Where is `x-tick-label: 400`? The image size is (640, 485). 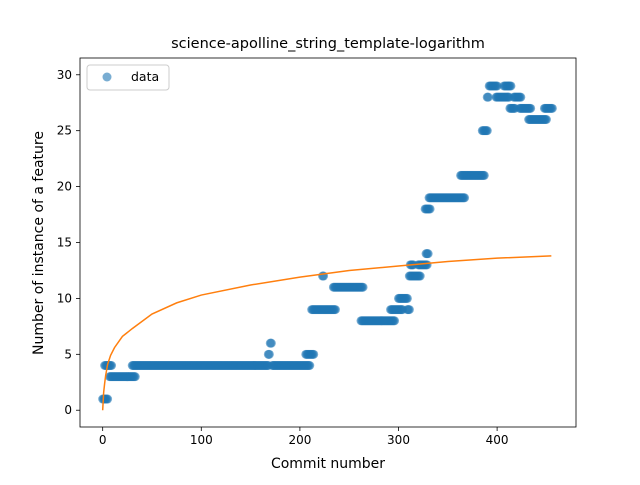 x-tick-label: 400 is located at coordinates (497, 440).